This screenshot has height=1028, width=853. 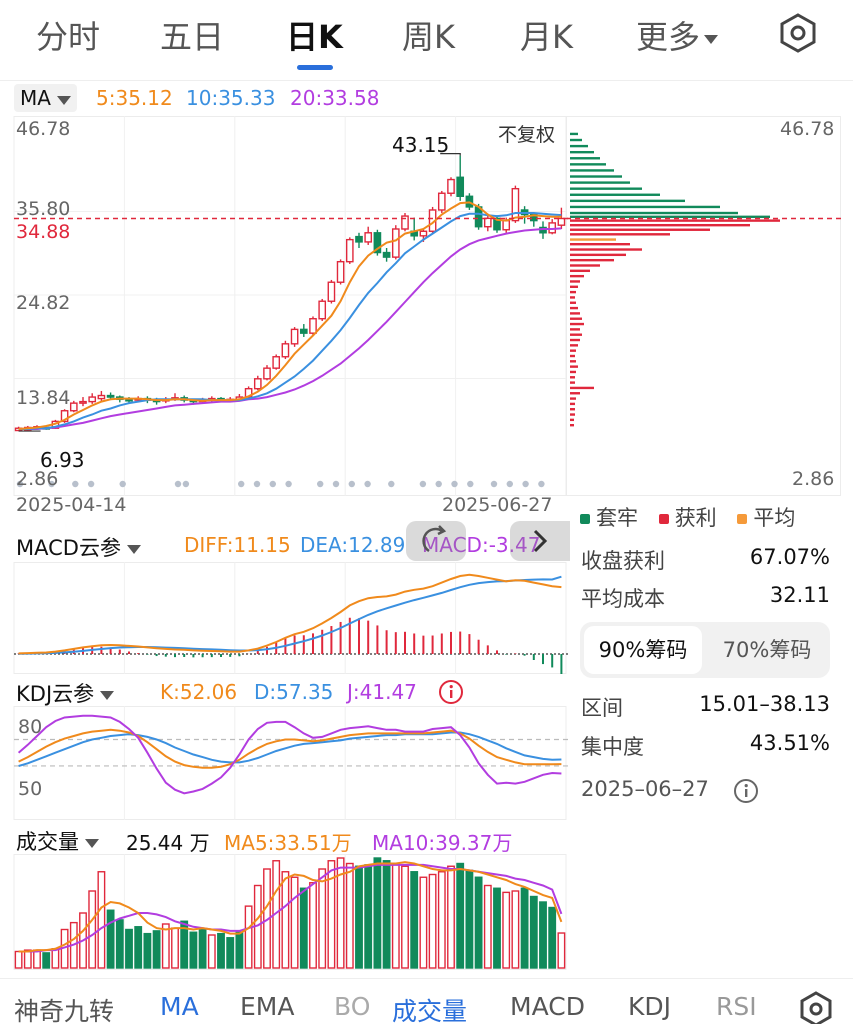 I want to click on chip-axis-bottom: 2.86, so click(x=813, y=479).